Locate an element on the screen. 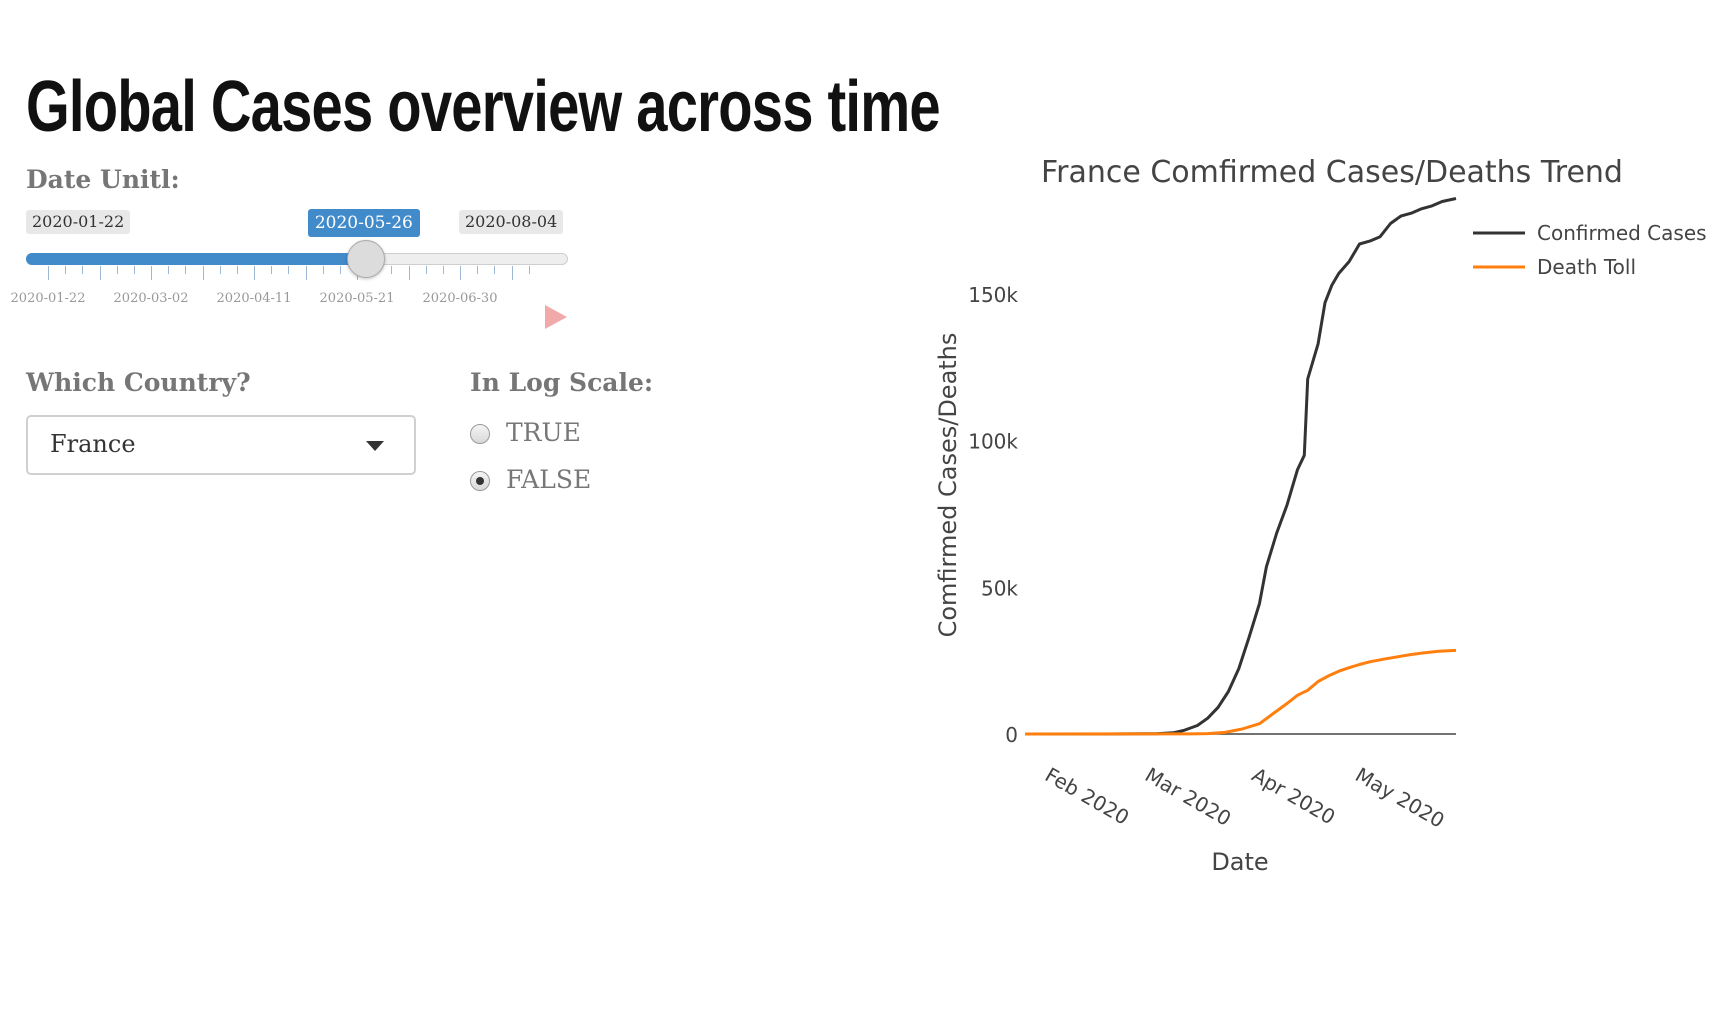 The image size is (1732, 1026). date-slider-fill is located at coordinates (196, 259).